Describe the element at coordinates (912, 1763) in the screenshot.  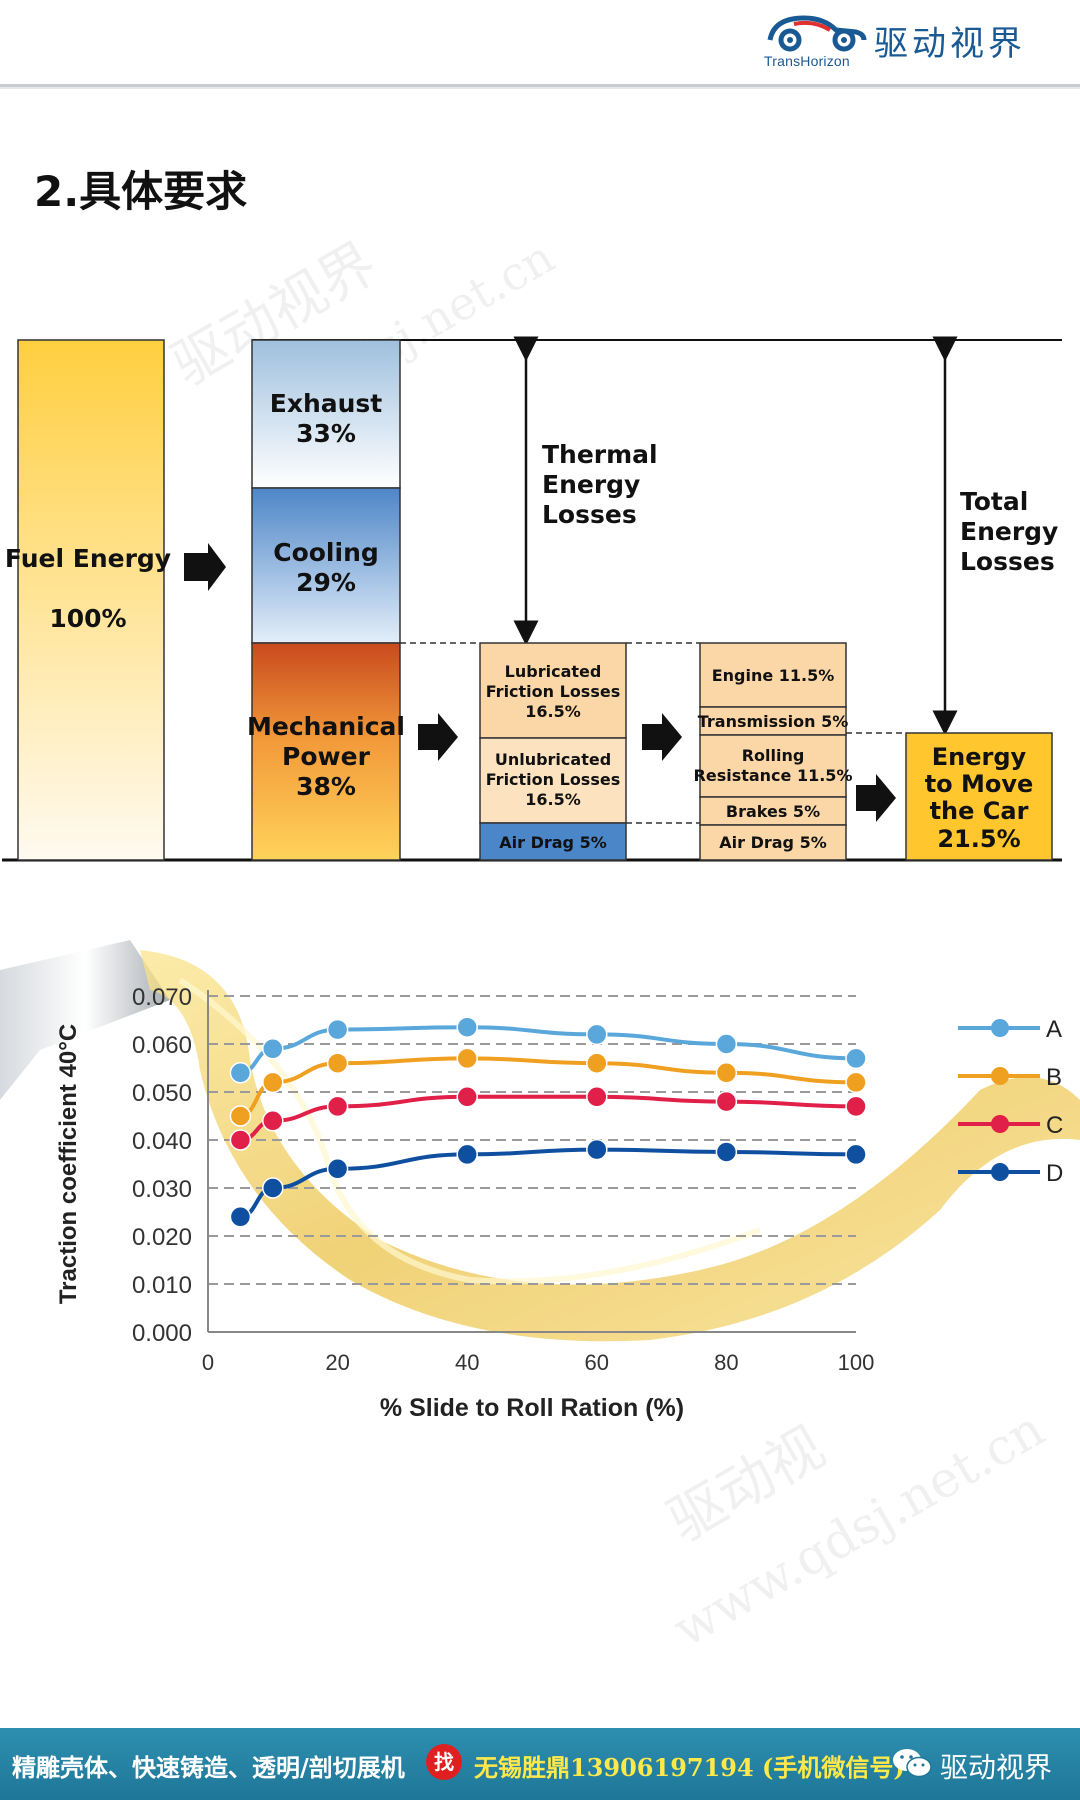
I see `wechat-icon` at that location.